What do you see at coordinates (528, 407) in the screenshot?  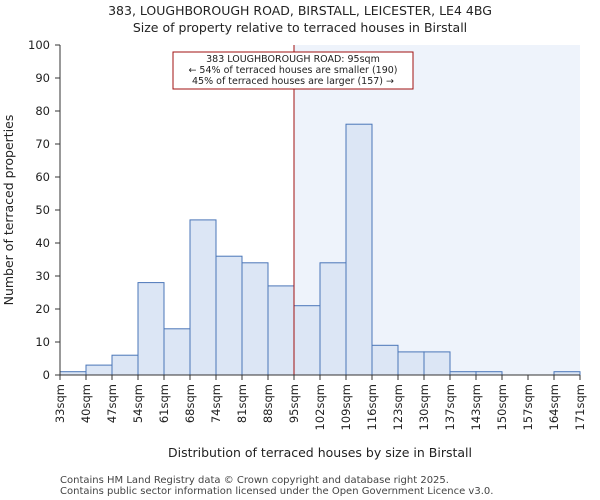 I see `x-tick-label-157sqm: 157sqm` at bounding box center [528, 407].